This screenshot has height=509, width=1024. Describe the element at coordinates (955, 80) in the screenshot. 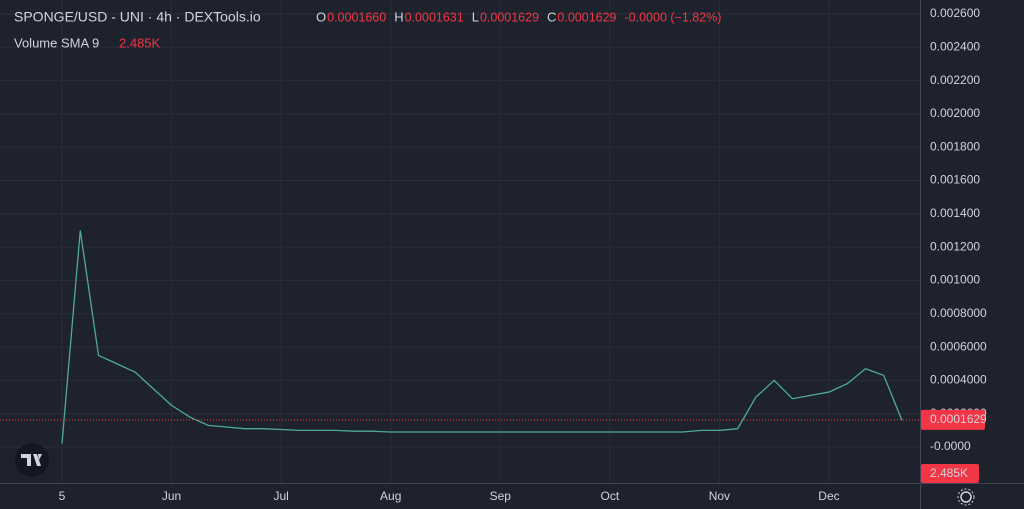

I see `y-tick-label: 0.002200` at that location.